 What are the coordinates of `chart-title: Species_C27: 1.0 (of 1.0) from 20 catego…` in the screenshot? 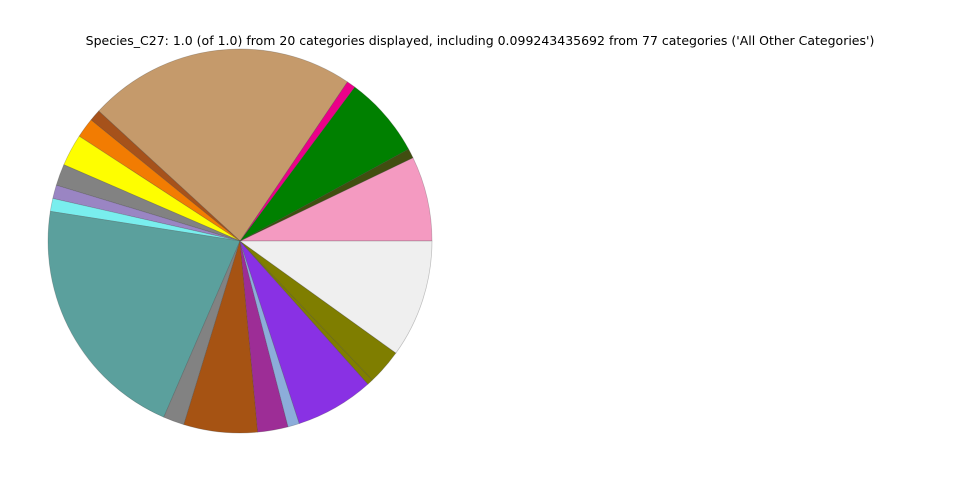 It's located at (480, 40).